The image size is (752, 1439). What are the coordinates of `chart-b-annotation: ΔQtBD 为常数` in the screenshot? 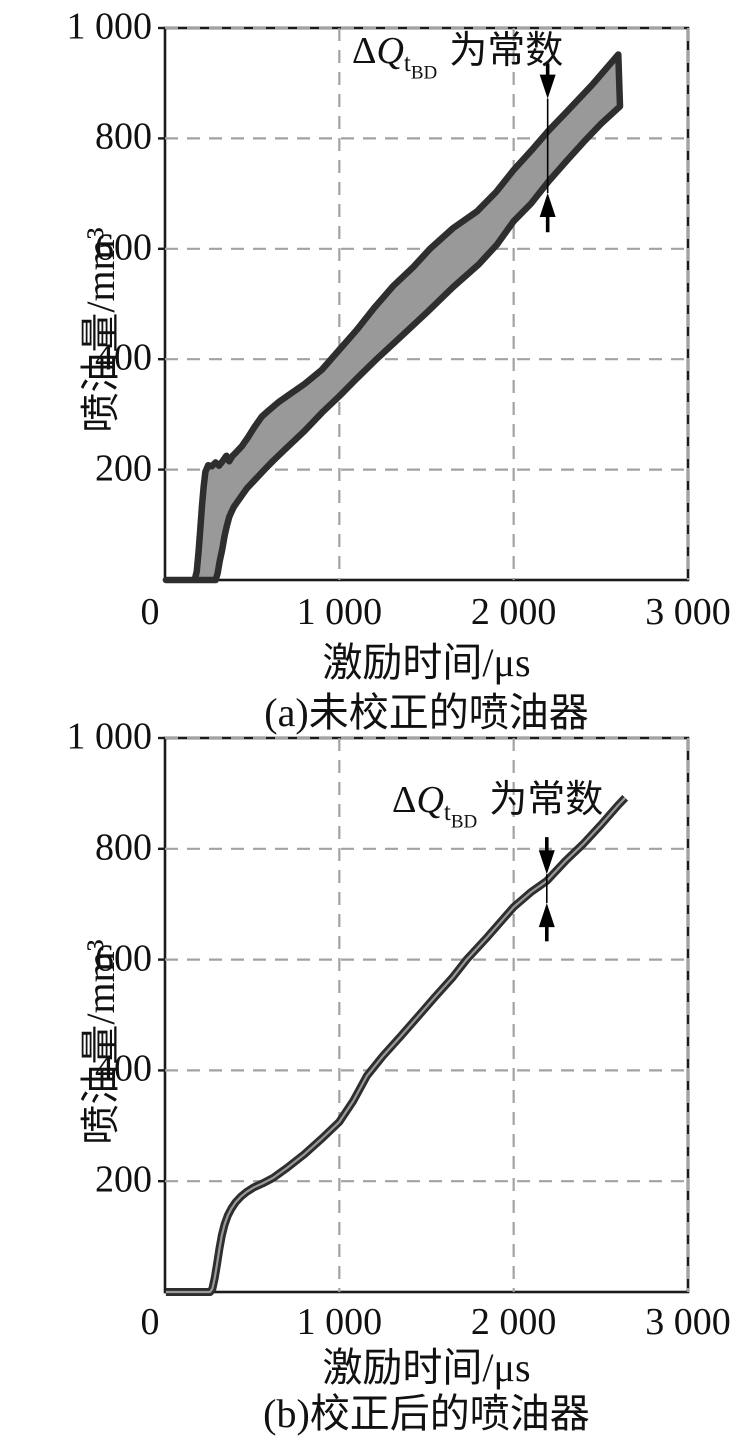 It's located at (497, 806).